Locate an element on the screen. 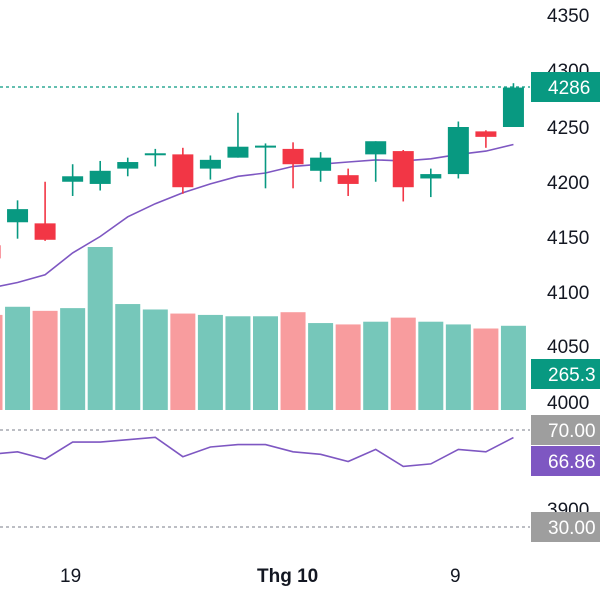  volume-badge: 265.3 is located at coordinates (565, 374).